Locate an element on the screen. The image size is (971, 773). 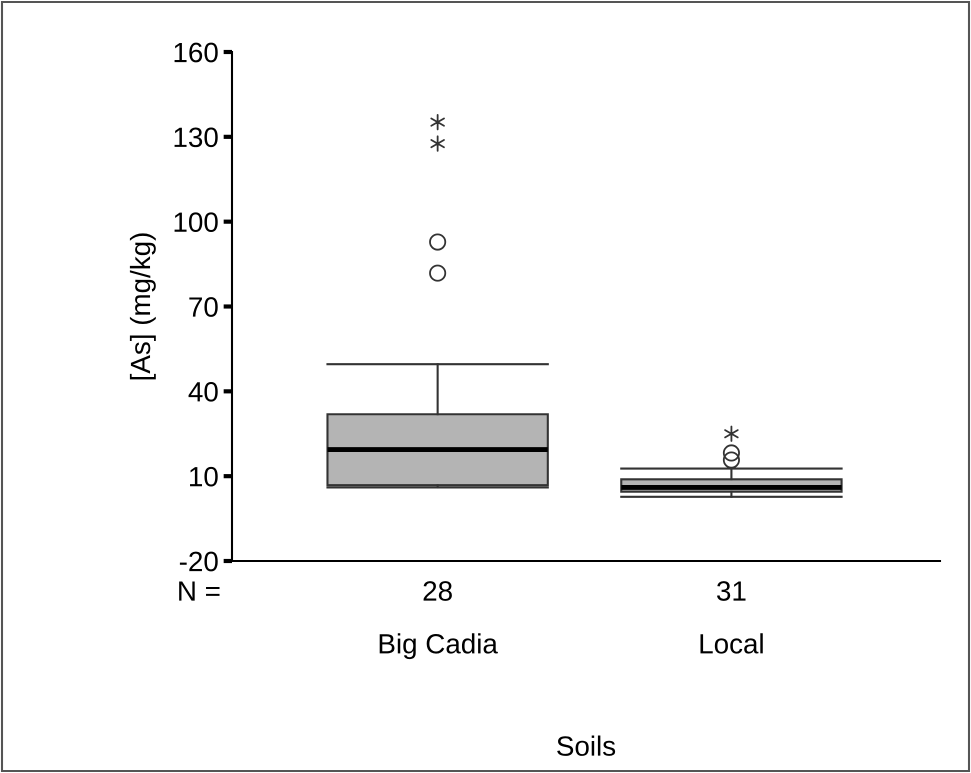
x-axis-title: Soils is located at coordinates (586, 746).